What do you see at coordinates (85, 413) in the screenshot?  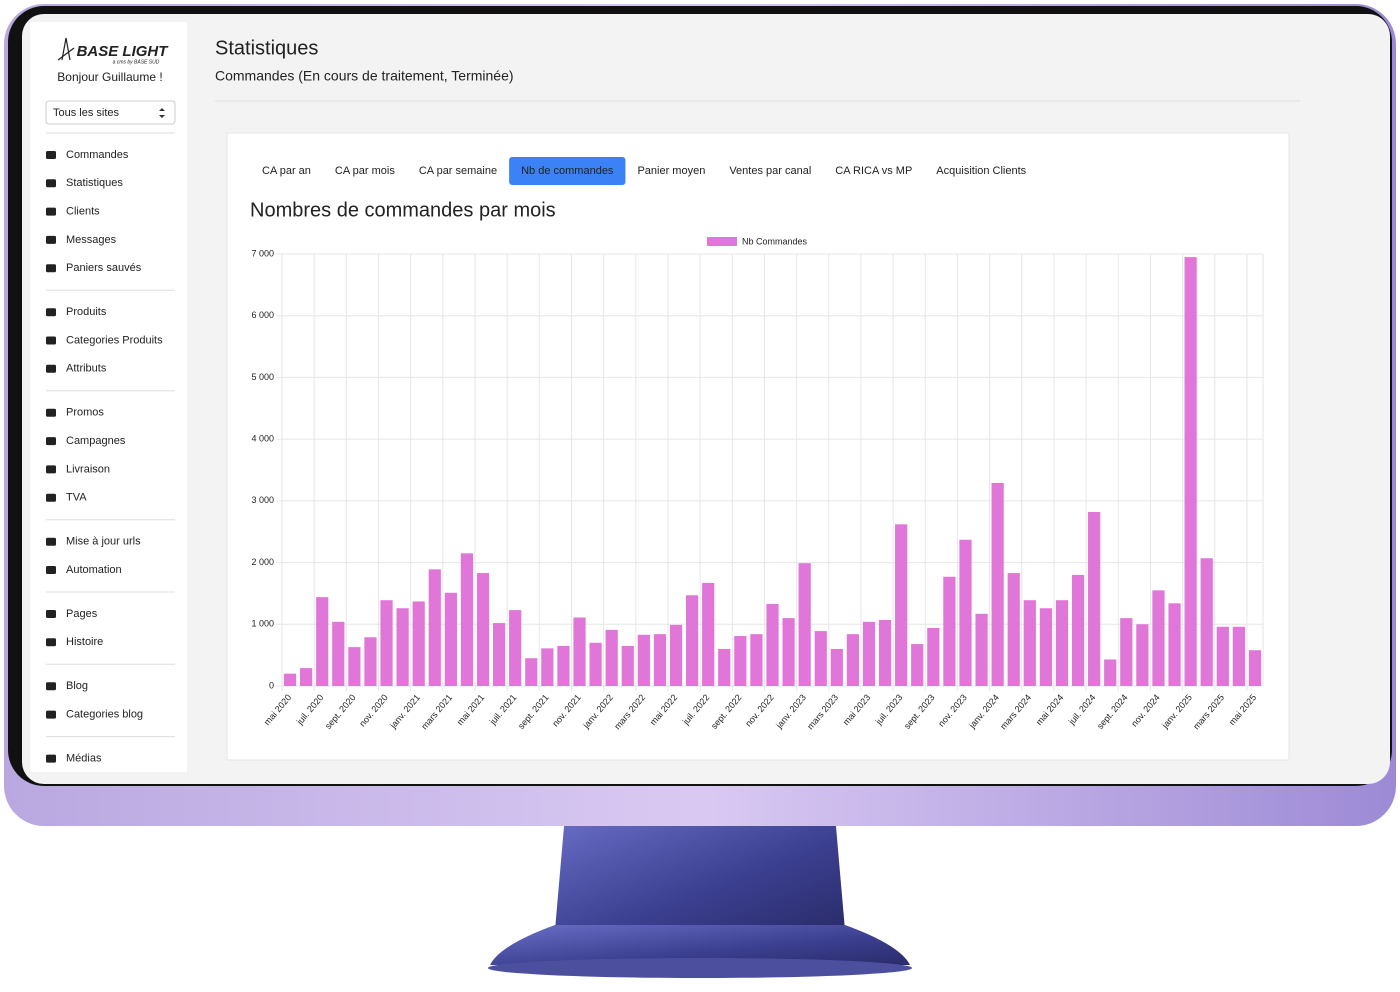 I see `menu-item: Promos` at bounding box center [85, 413].